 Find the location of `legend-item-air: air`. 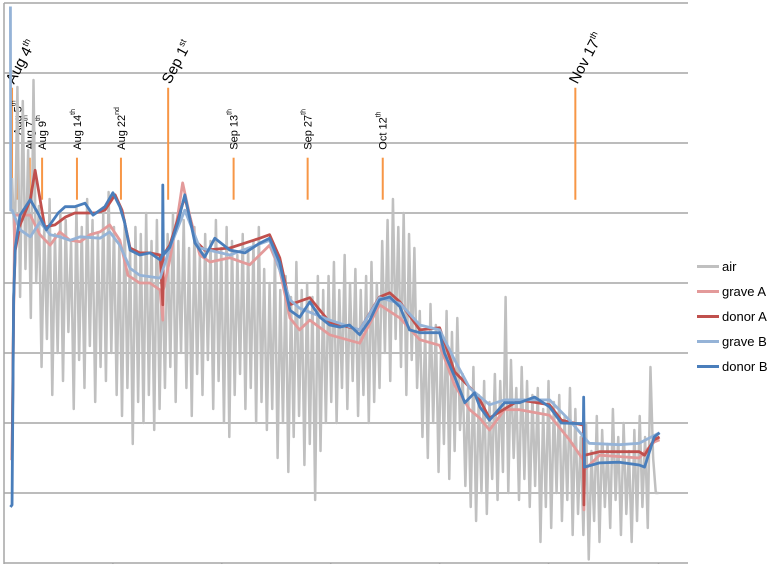

legend-item-air: air is located at coordinates (732, 266).